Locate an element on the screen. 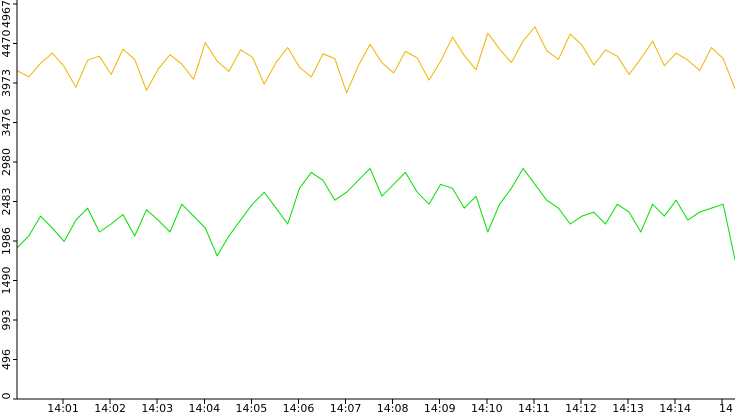  y-tick-group: 0 496 993 1490 1986 2483 2980 3476 3973 4470 4967 is located at coordinates (8, 200).